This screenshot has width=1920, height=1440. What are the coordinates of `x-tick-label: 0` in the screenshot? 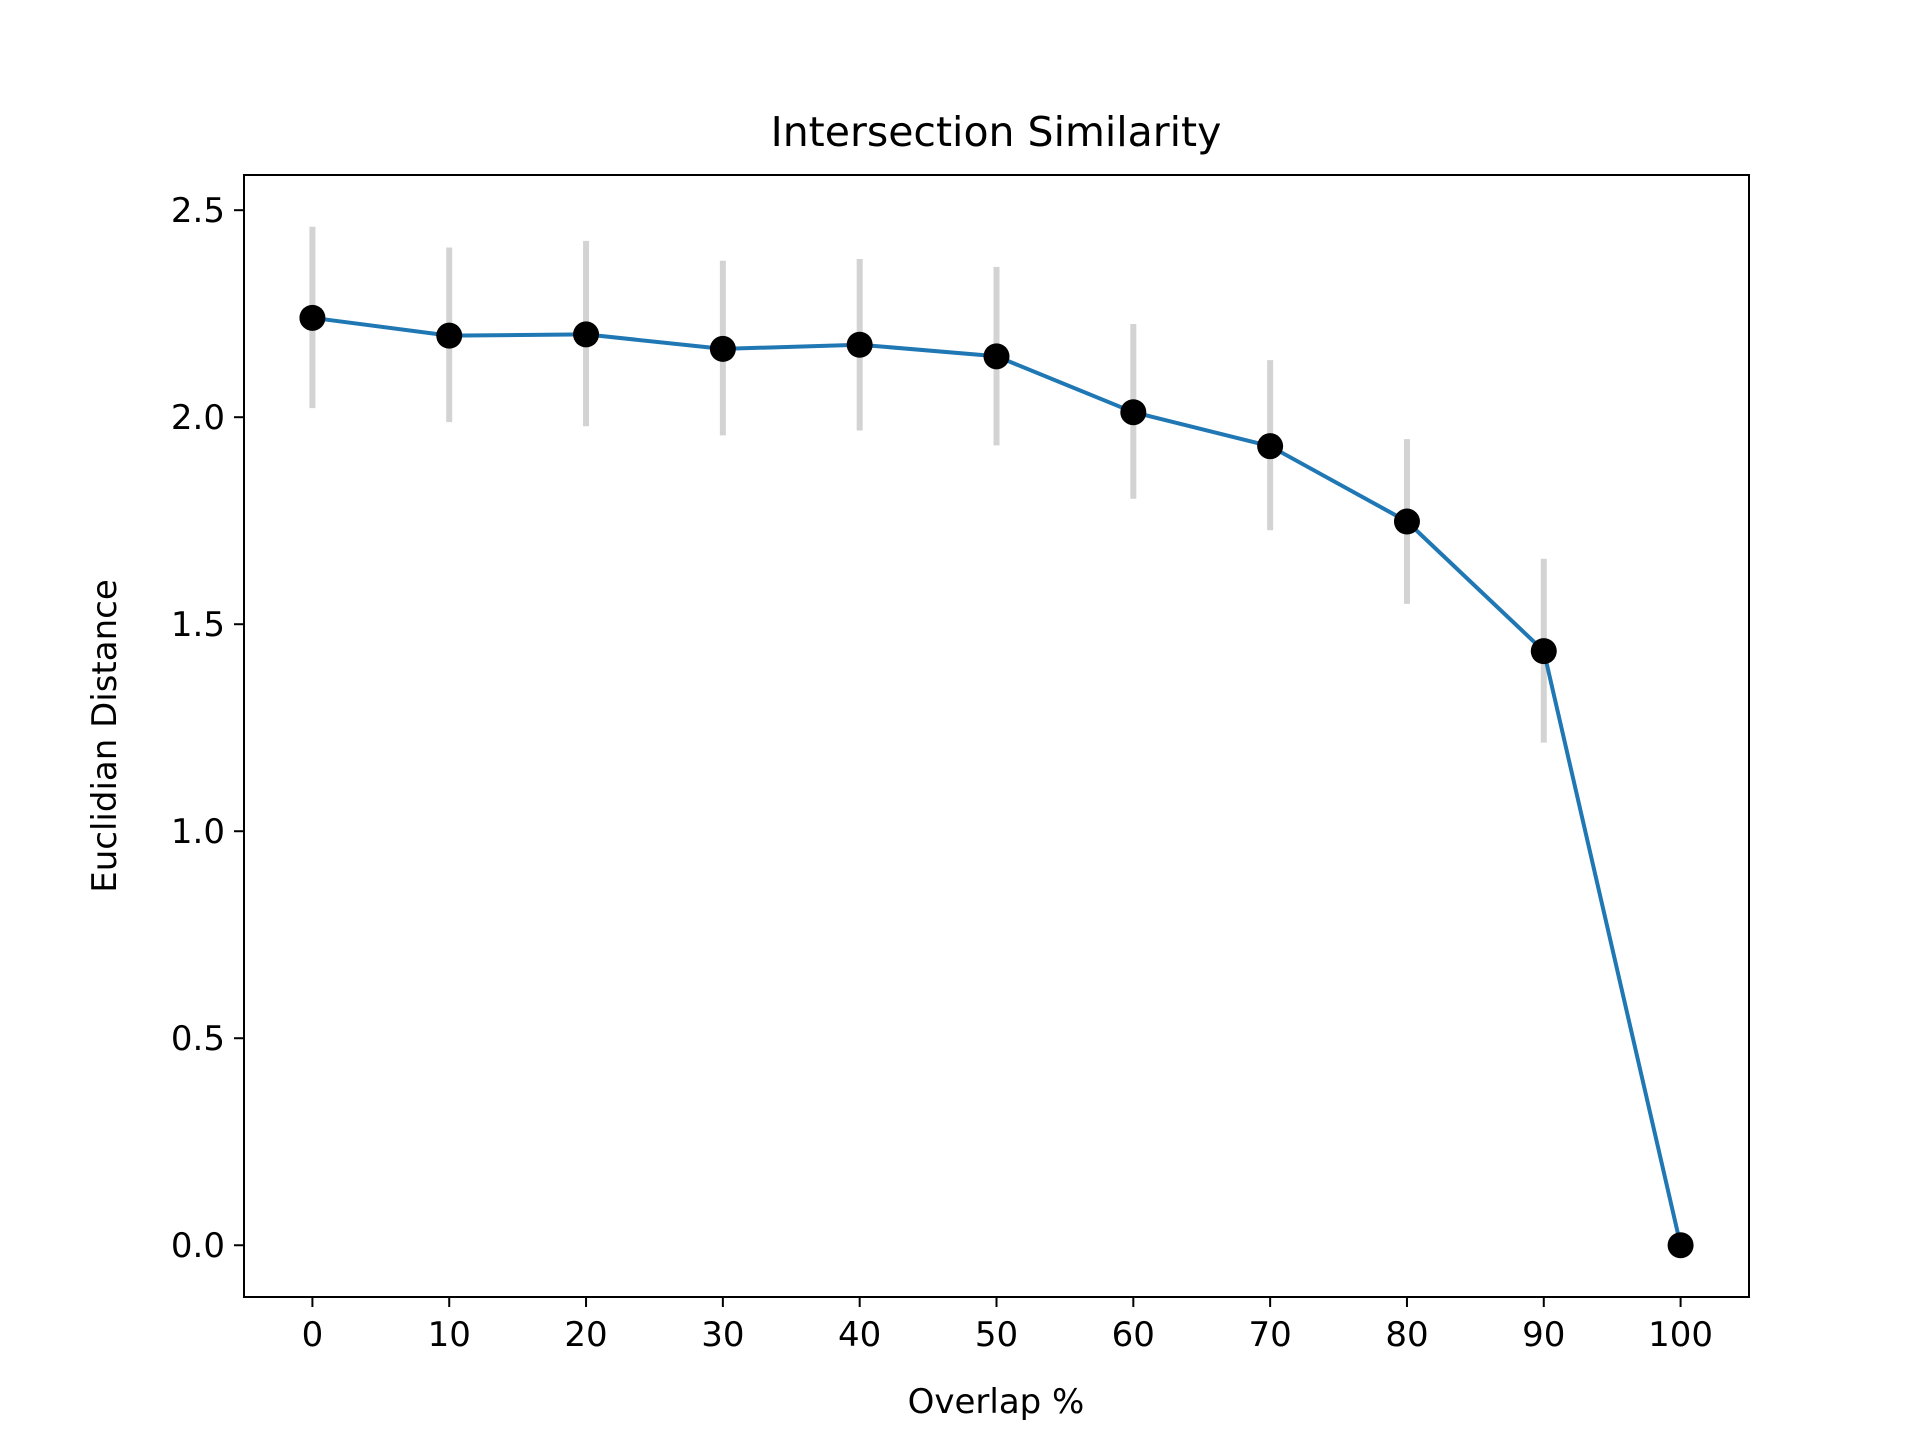 It's located at (313, 1335).